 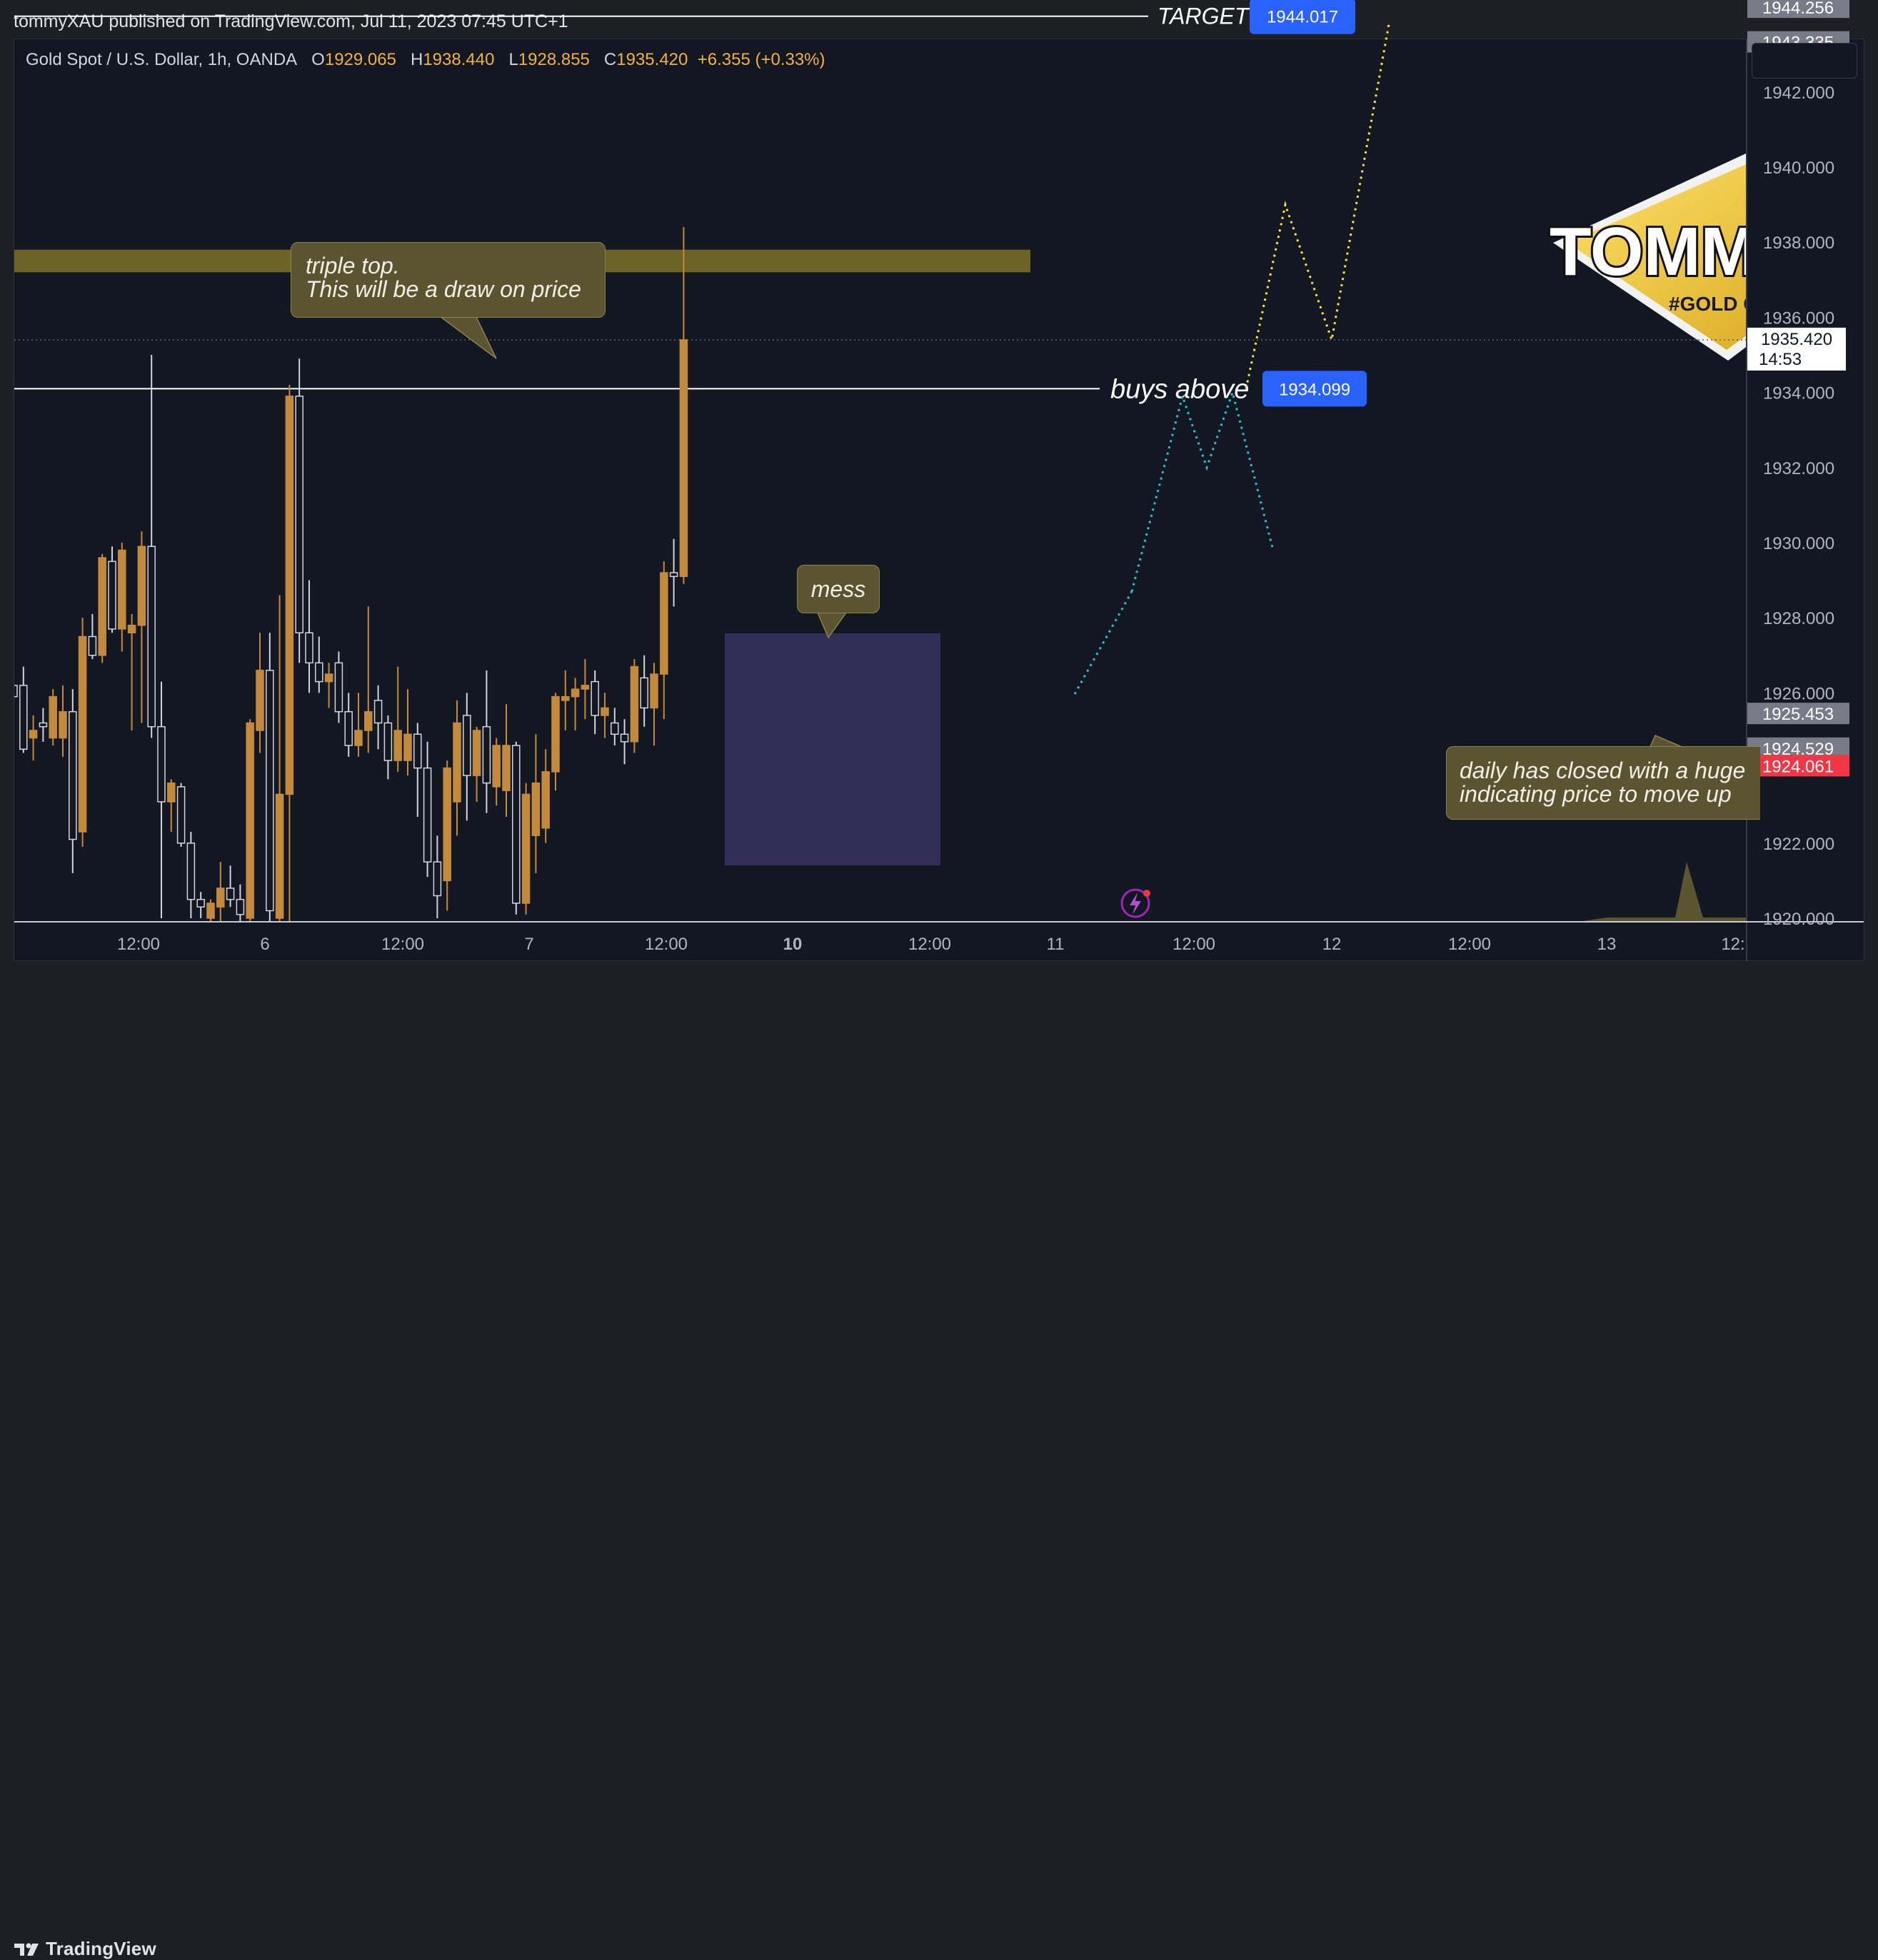 I want to click on target-price-text: 1944.017, so click(x=1302, y=17).